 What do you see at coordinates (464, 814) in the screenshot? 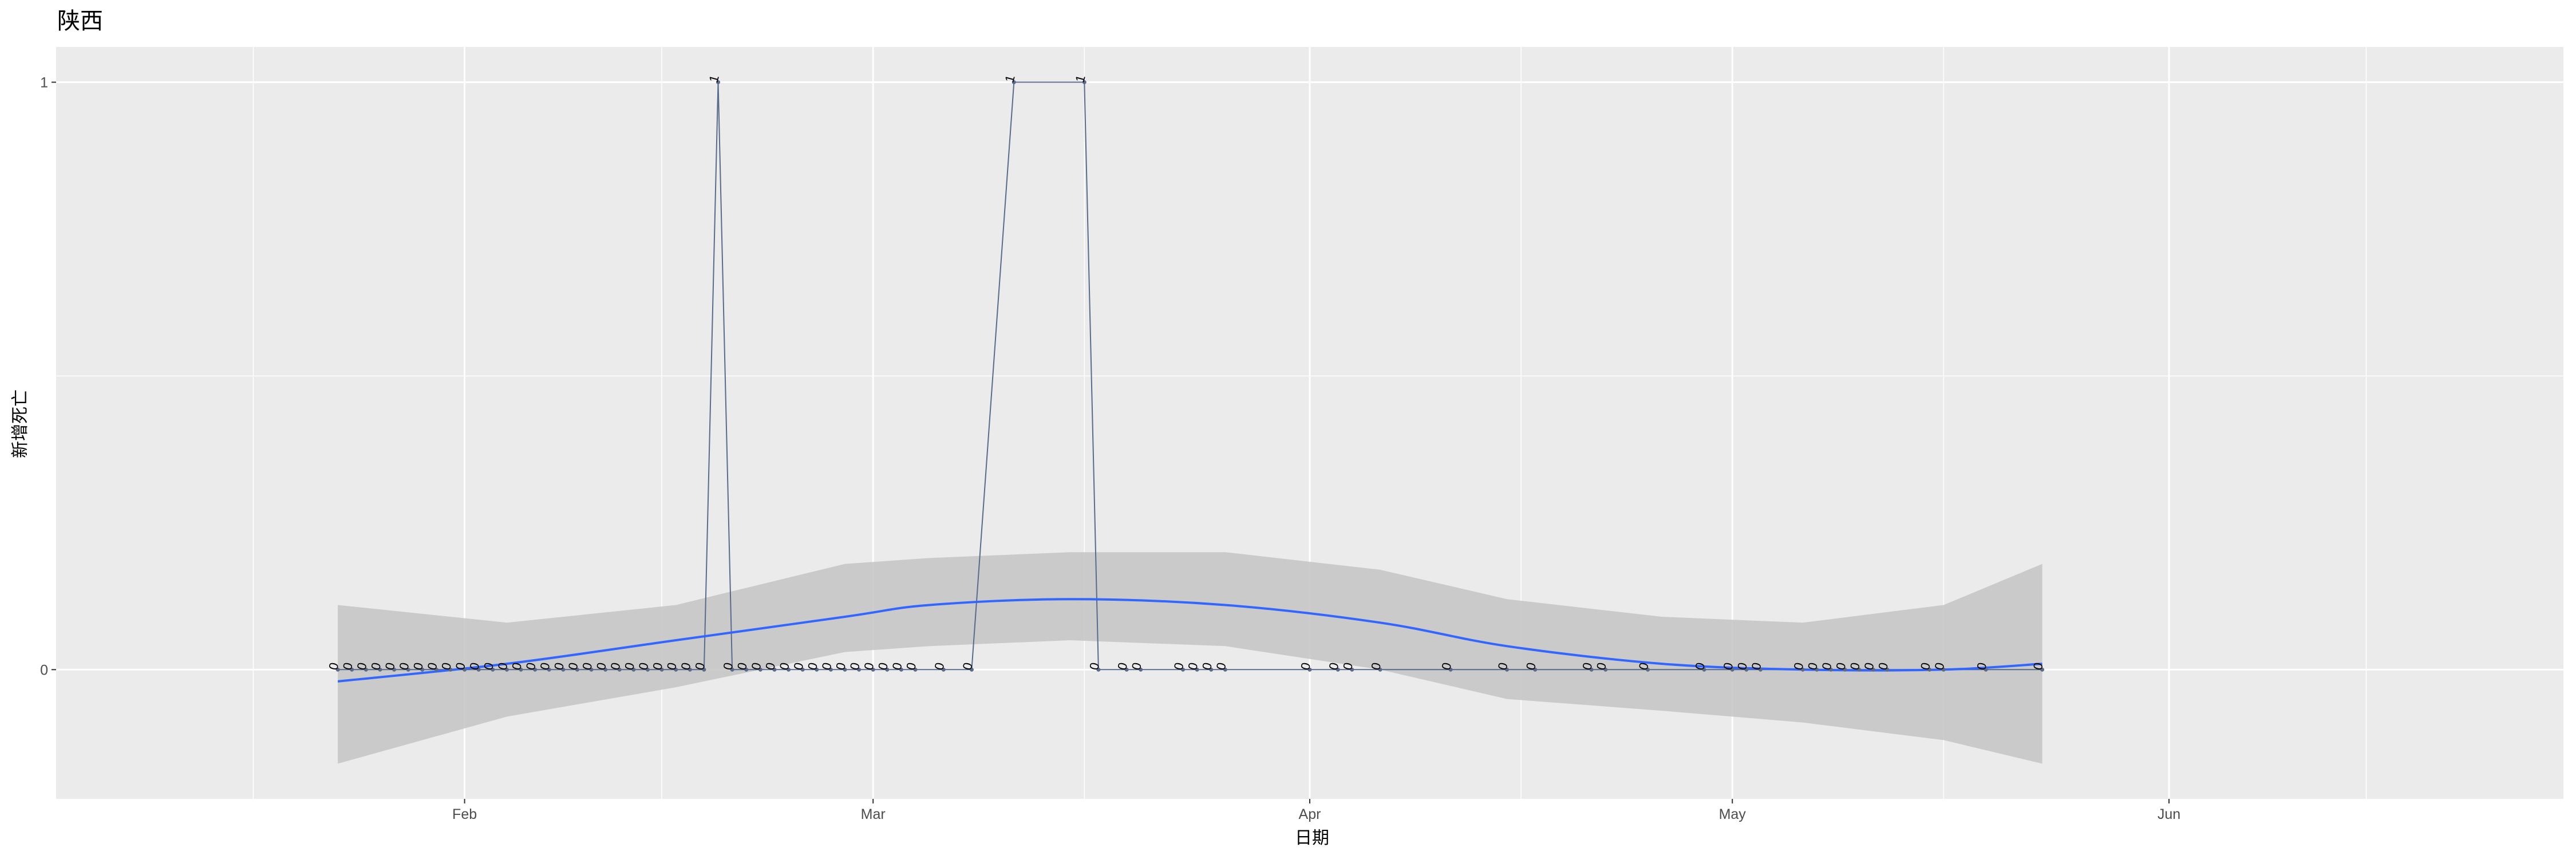
I see `x-tick-label: Feb` at bounding box center [464, 814].